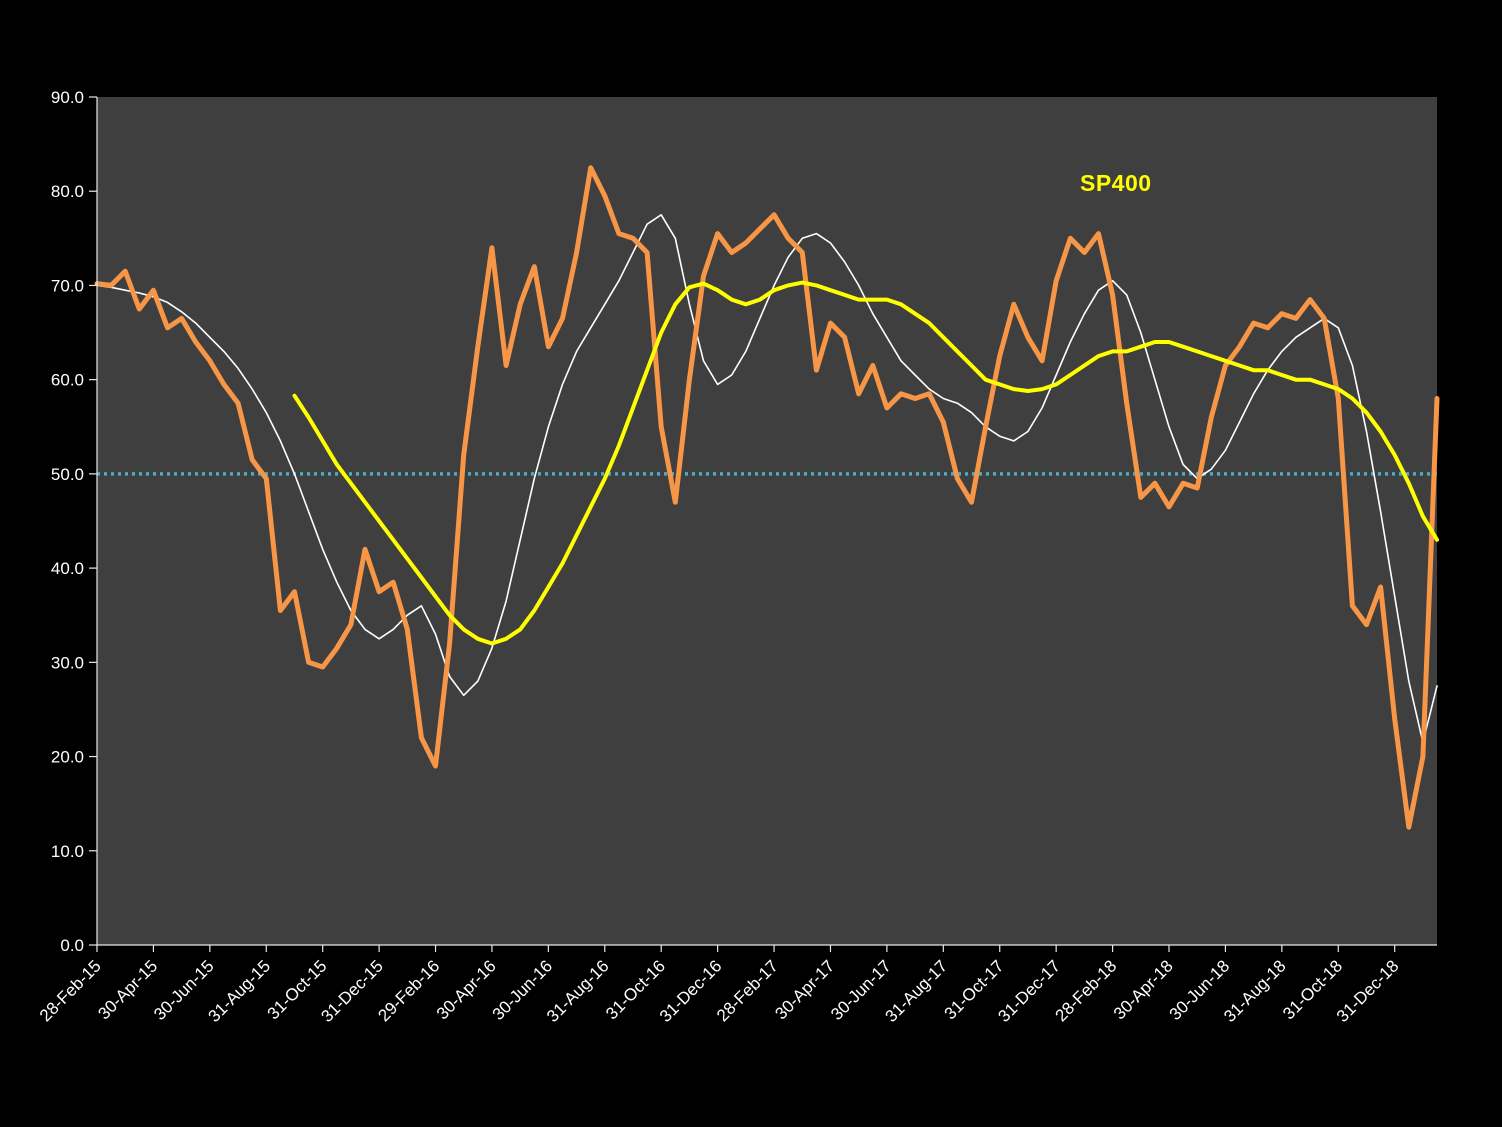  I want to click on y-tick-label: 10.0, so click(67, 851).